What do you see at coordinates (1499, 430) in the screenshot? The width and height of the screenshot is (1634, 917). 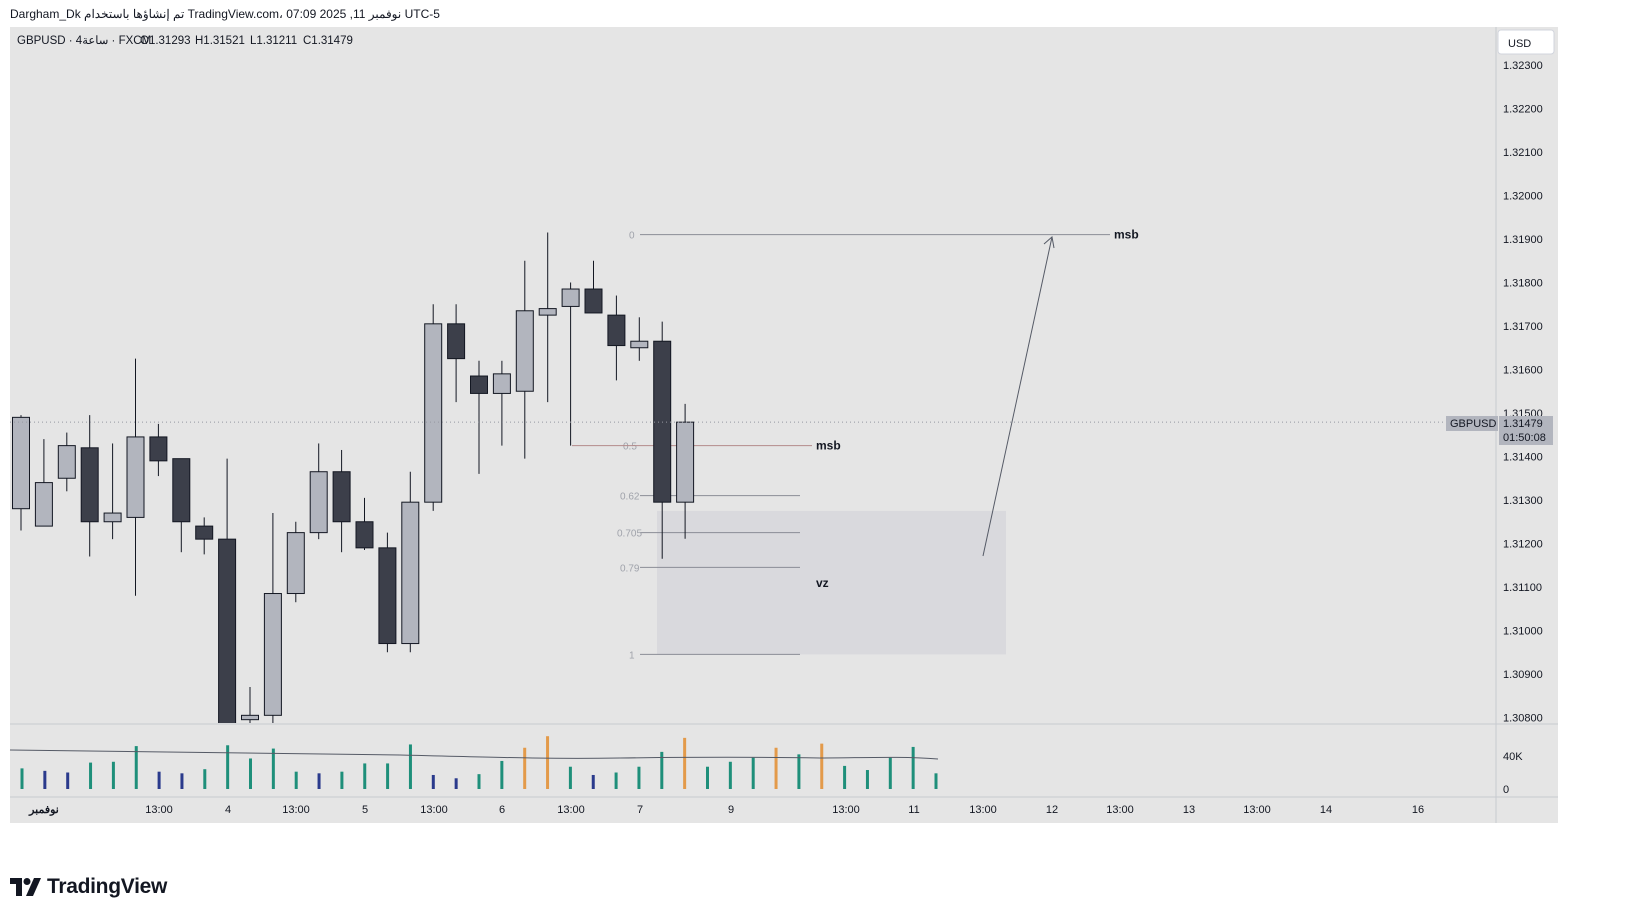 I see `last-price-tag: GBPUSD 1.31479 01:50:08` at bounding box center [1499, 430].